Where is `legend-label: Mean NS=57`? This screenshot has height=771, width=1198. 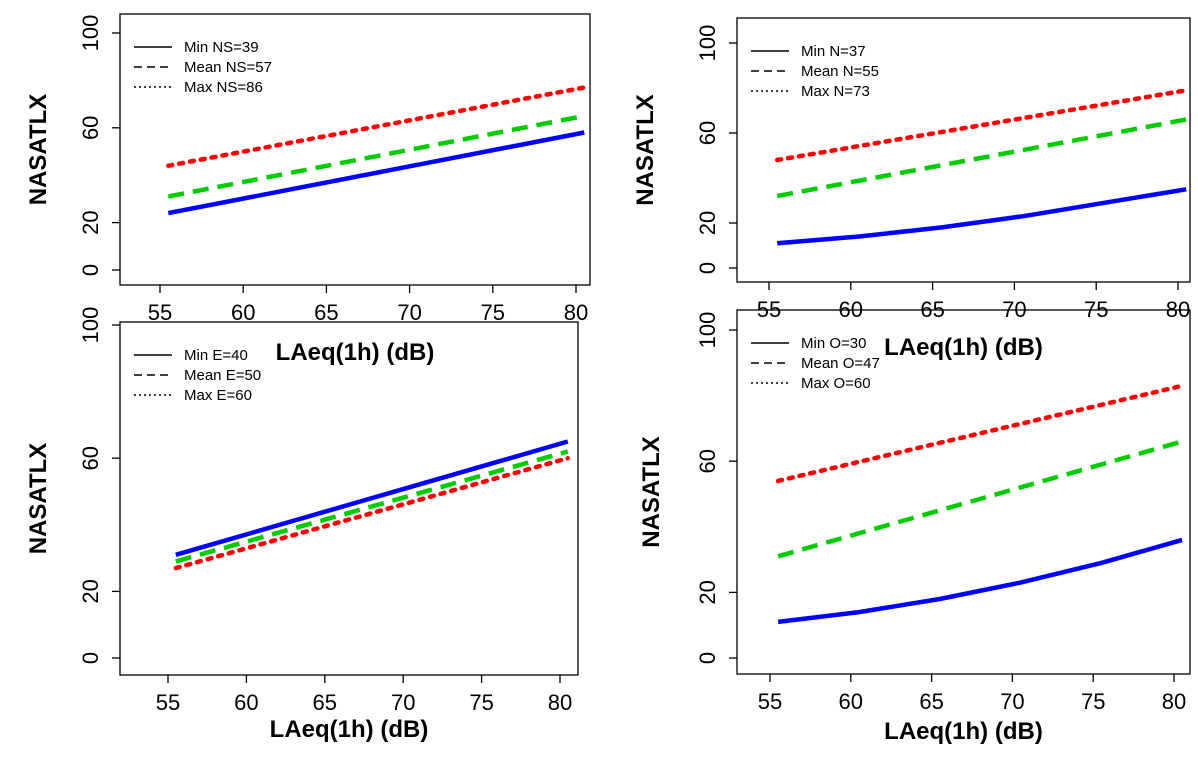 legend-label: Mean NS=57 is located at coordinates (228, 67).